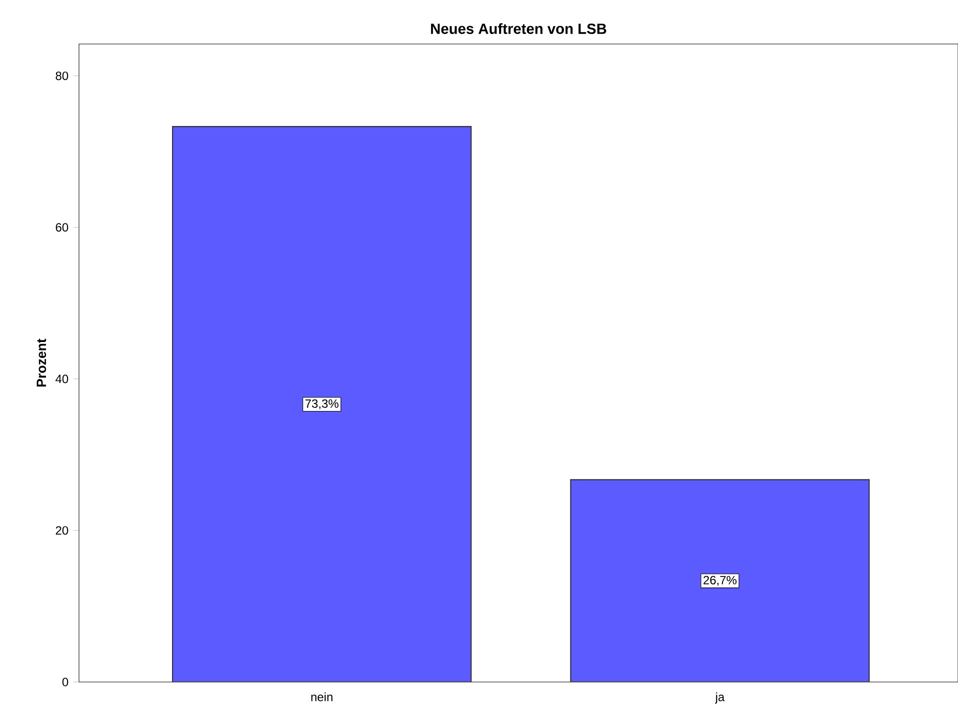 This screenshot has height=715, width=958. I want to click on y-tick-label: 20, so click(62, 530).